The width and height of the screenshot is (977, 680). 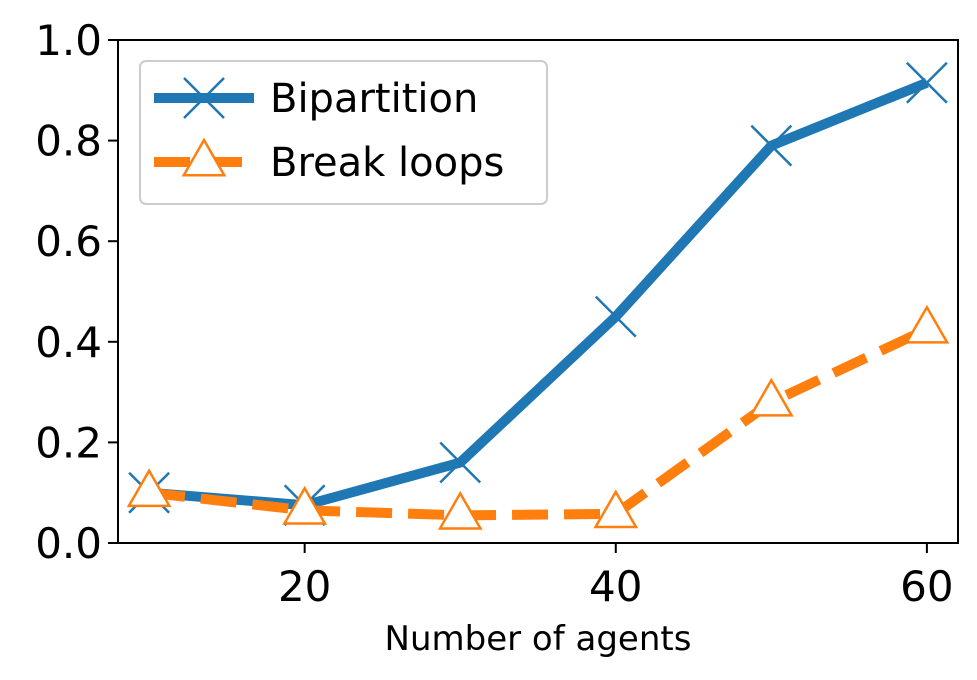 What do you see at coordinates (68, 342) in the screenshot?
I see `y-tick-label: 0.4` at bounding box center [68, 342].